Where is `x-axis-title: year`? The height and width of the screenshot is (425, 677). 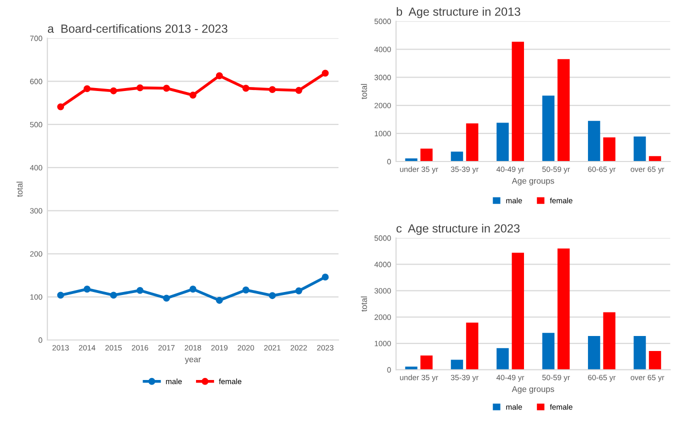
x-axis-title: year is located at coordinates (192, 361).